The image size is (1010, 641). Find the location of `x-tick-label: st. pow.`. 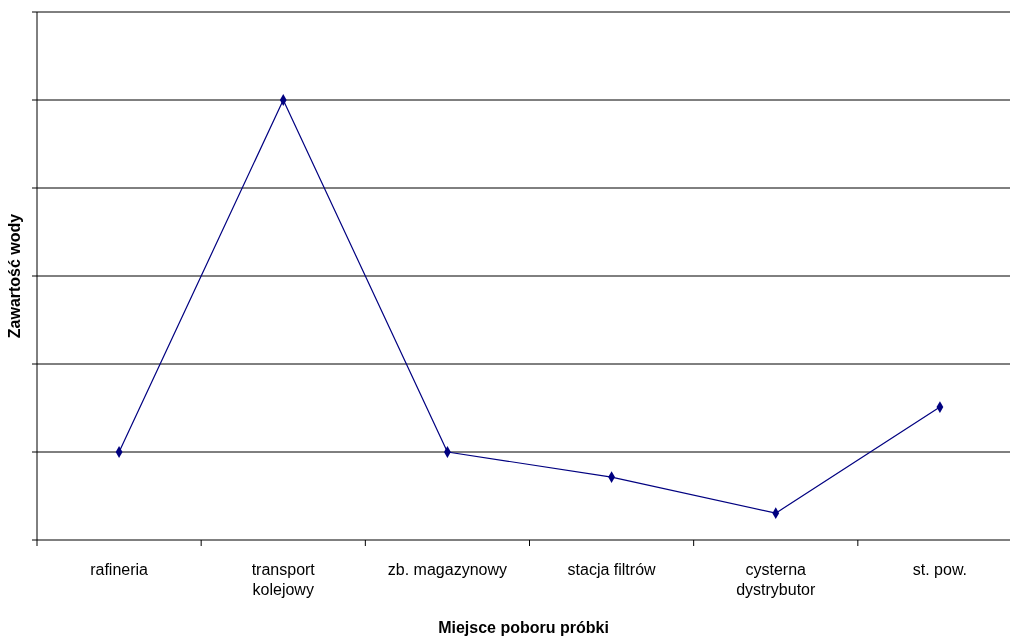

x-tick-label: st. pow. is located at coordinates (940, 569).